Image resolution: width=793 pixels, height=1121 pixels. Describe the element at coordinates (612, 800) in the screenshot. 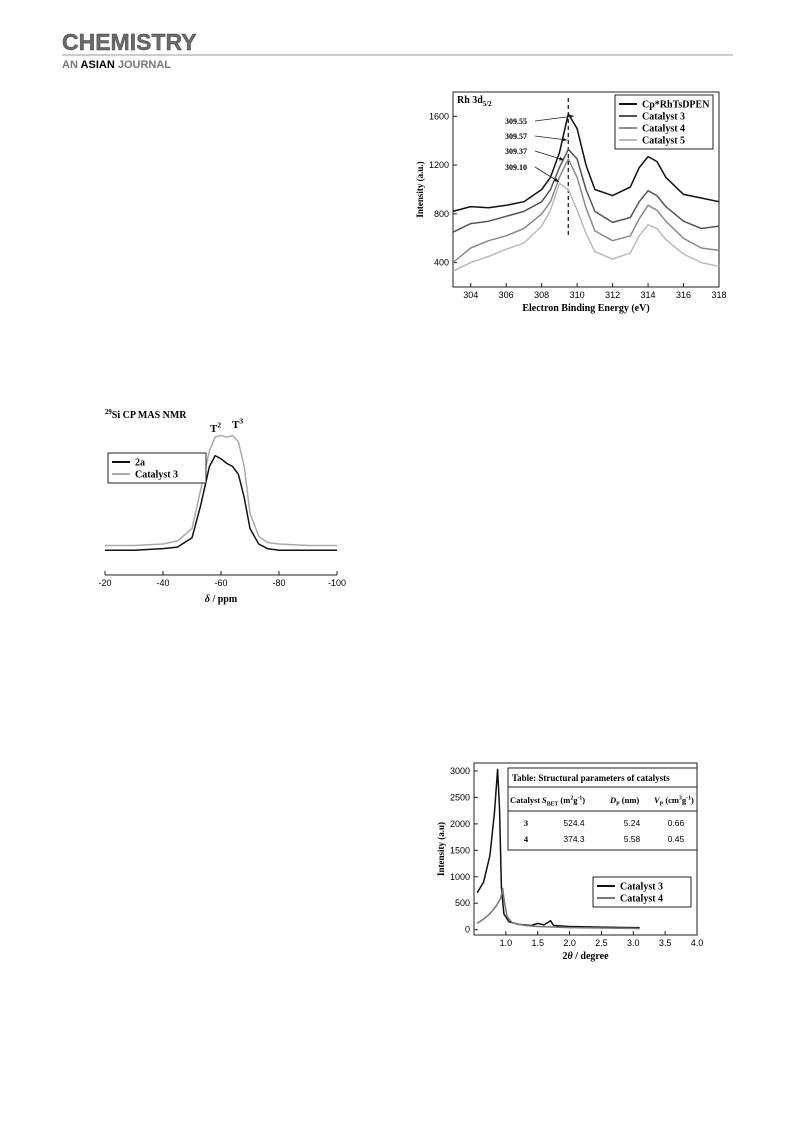

I see `text-segment: D` at that location.